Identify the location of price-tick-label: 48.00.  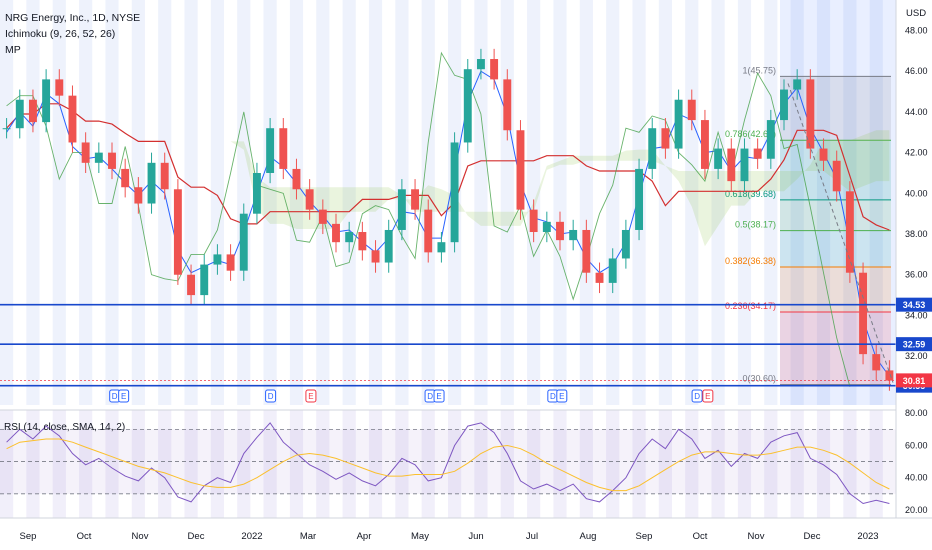
(916, 31).